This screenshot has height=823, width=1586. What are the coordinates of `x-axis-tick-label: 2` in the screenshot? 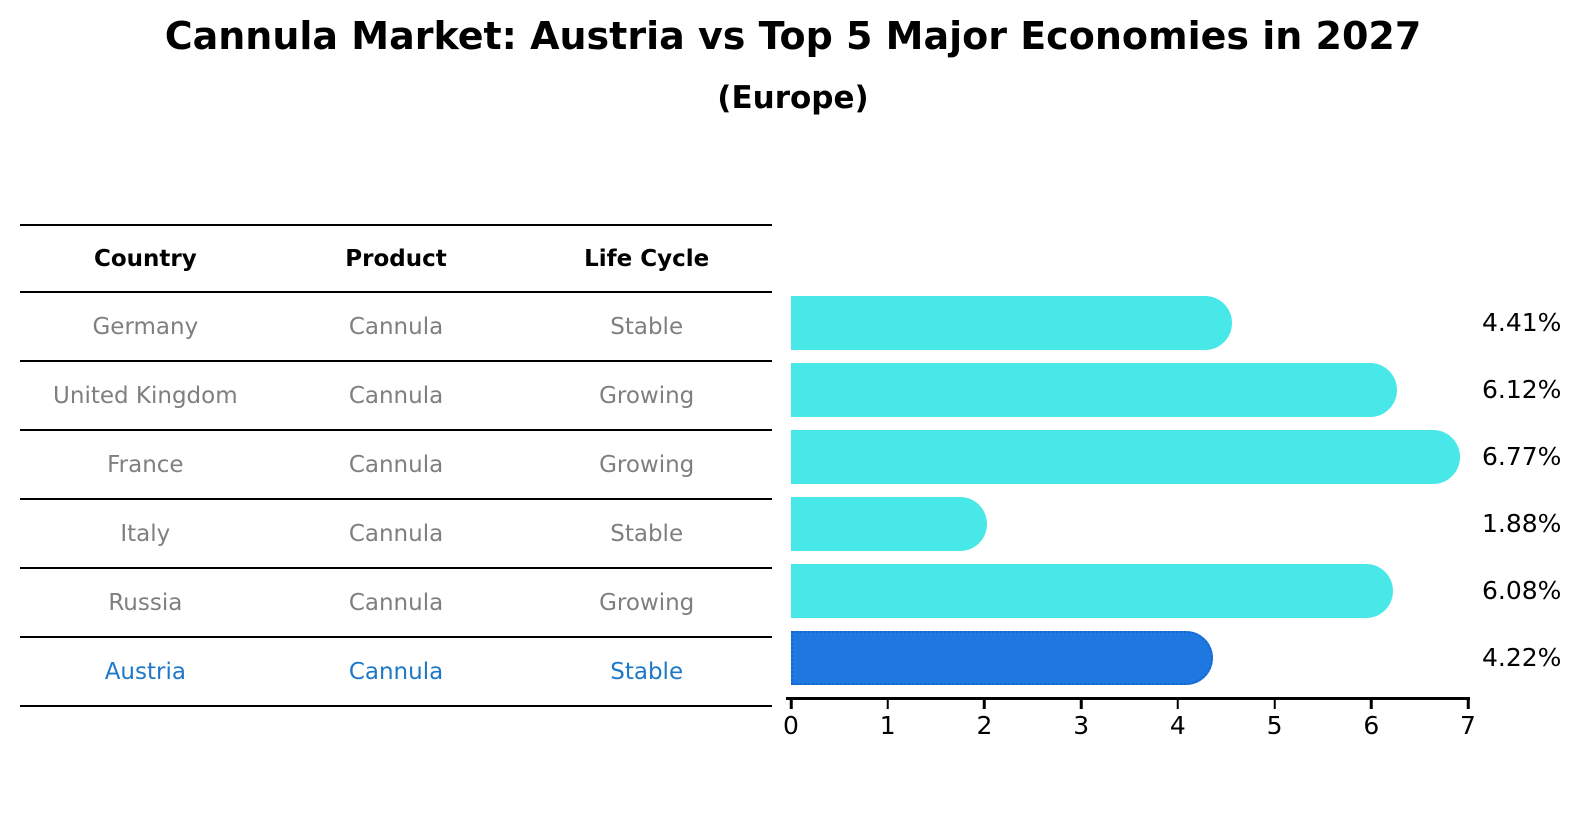 It's located at (984, 725).